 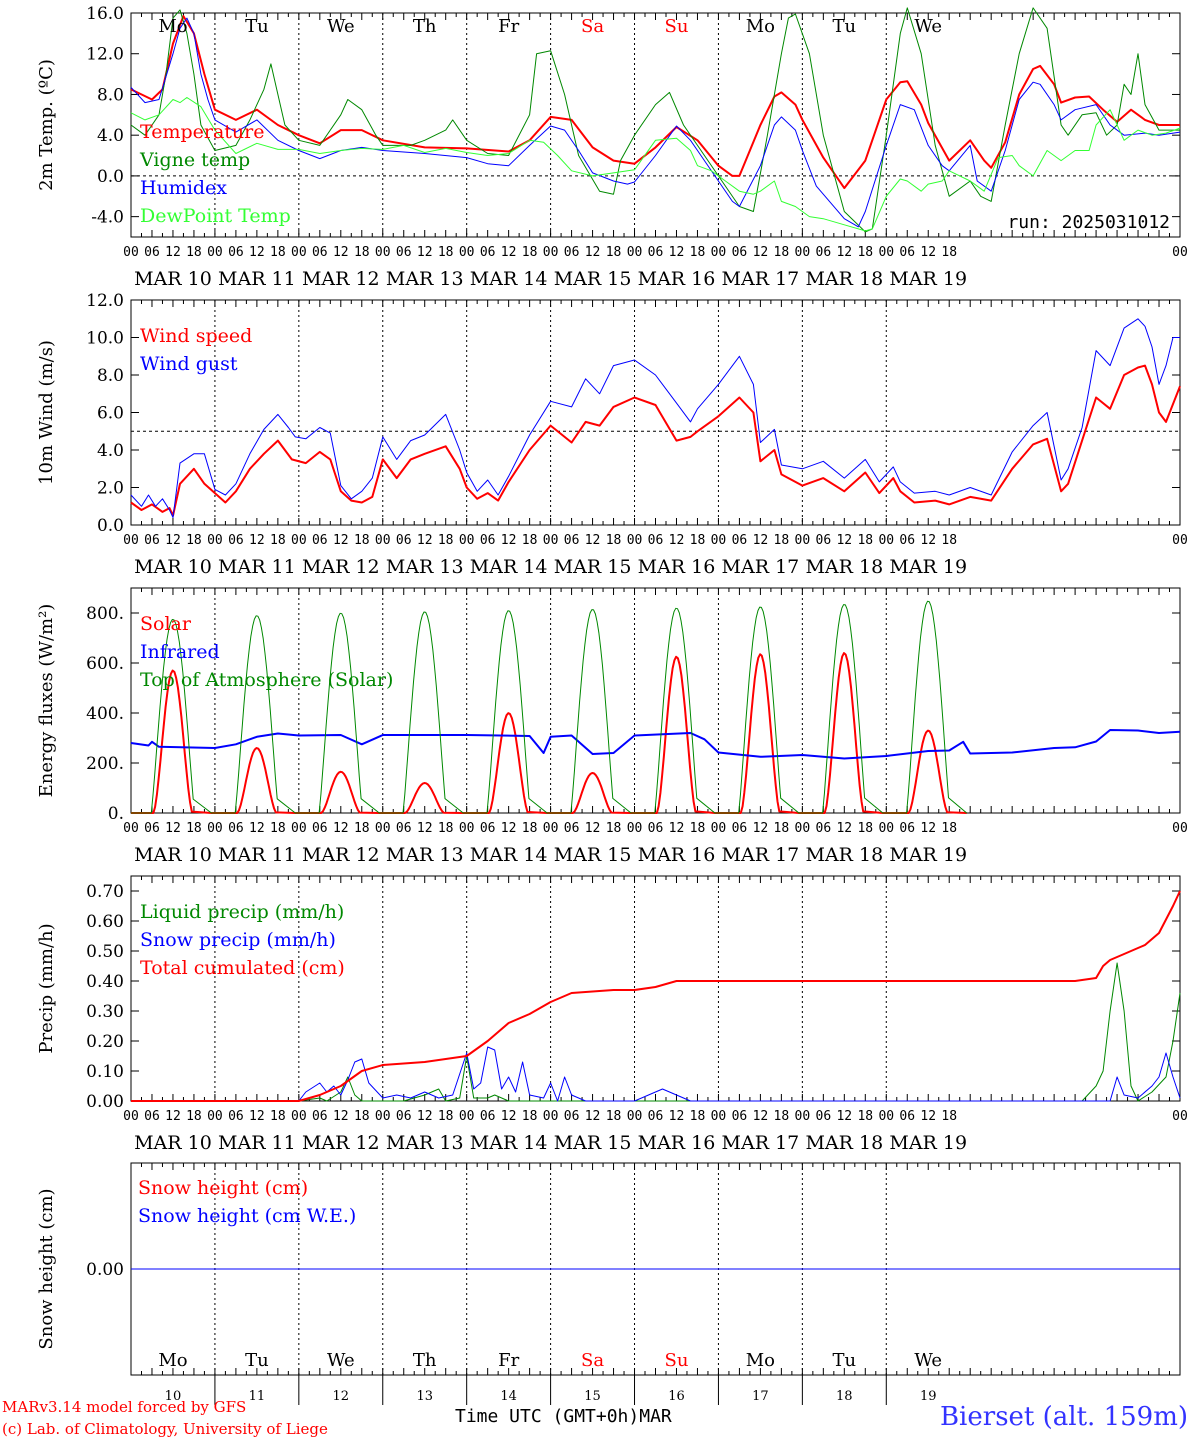 What do you see at coordinates (110, 526) in the screenshot?
I see `y-tick-label: 0.0` at bounding box center [110, 526].